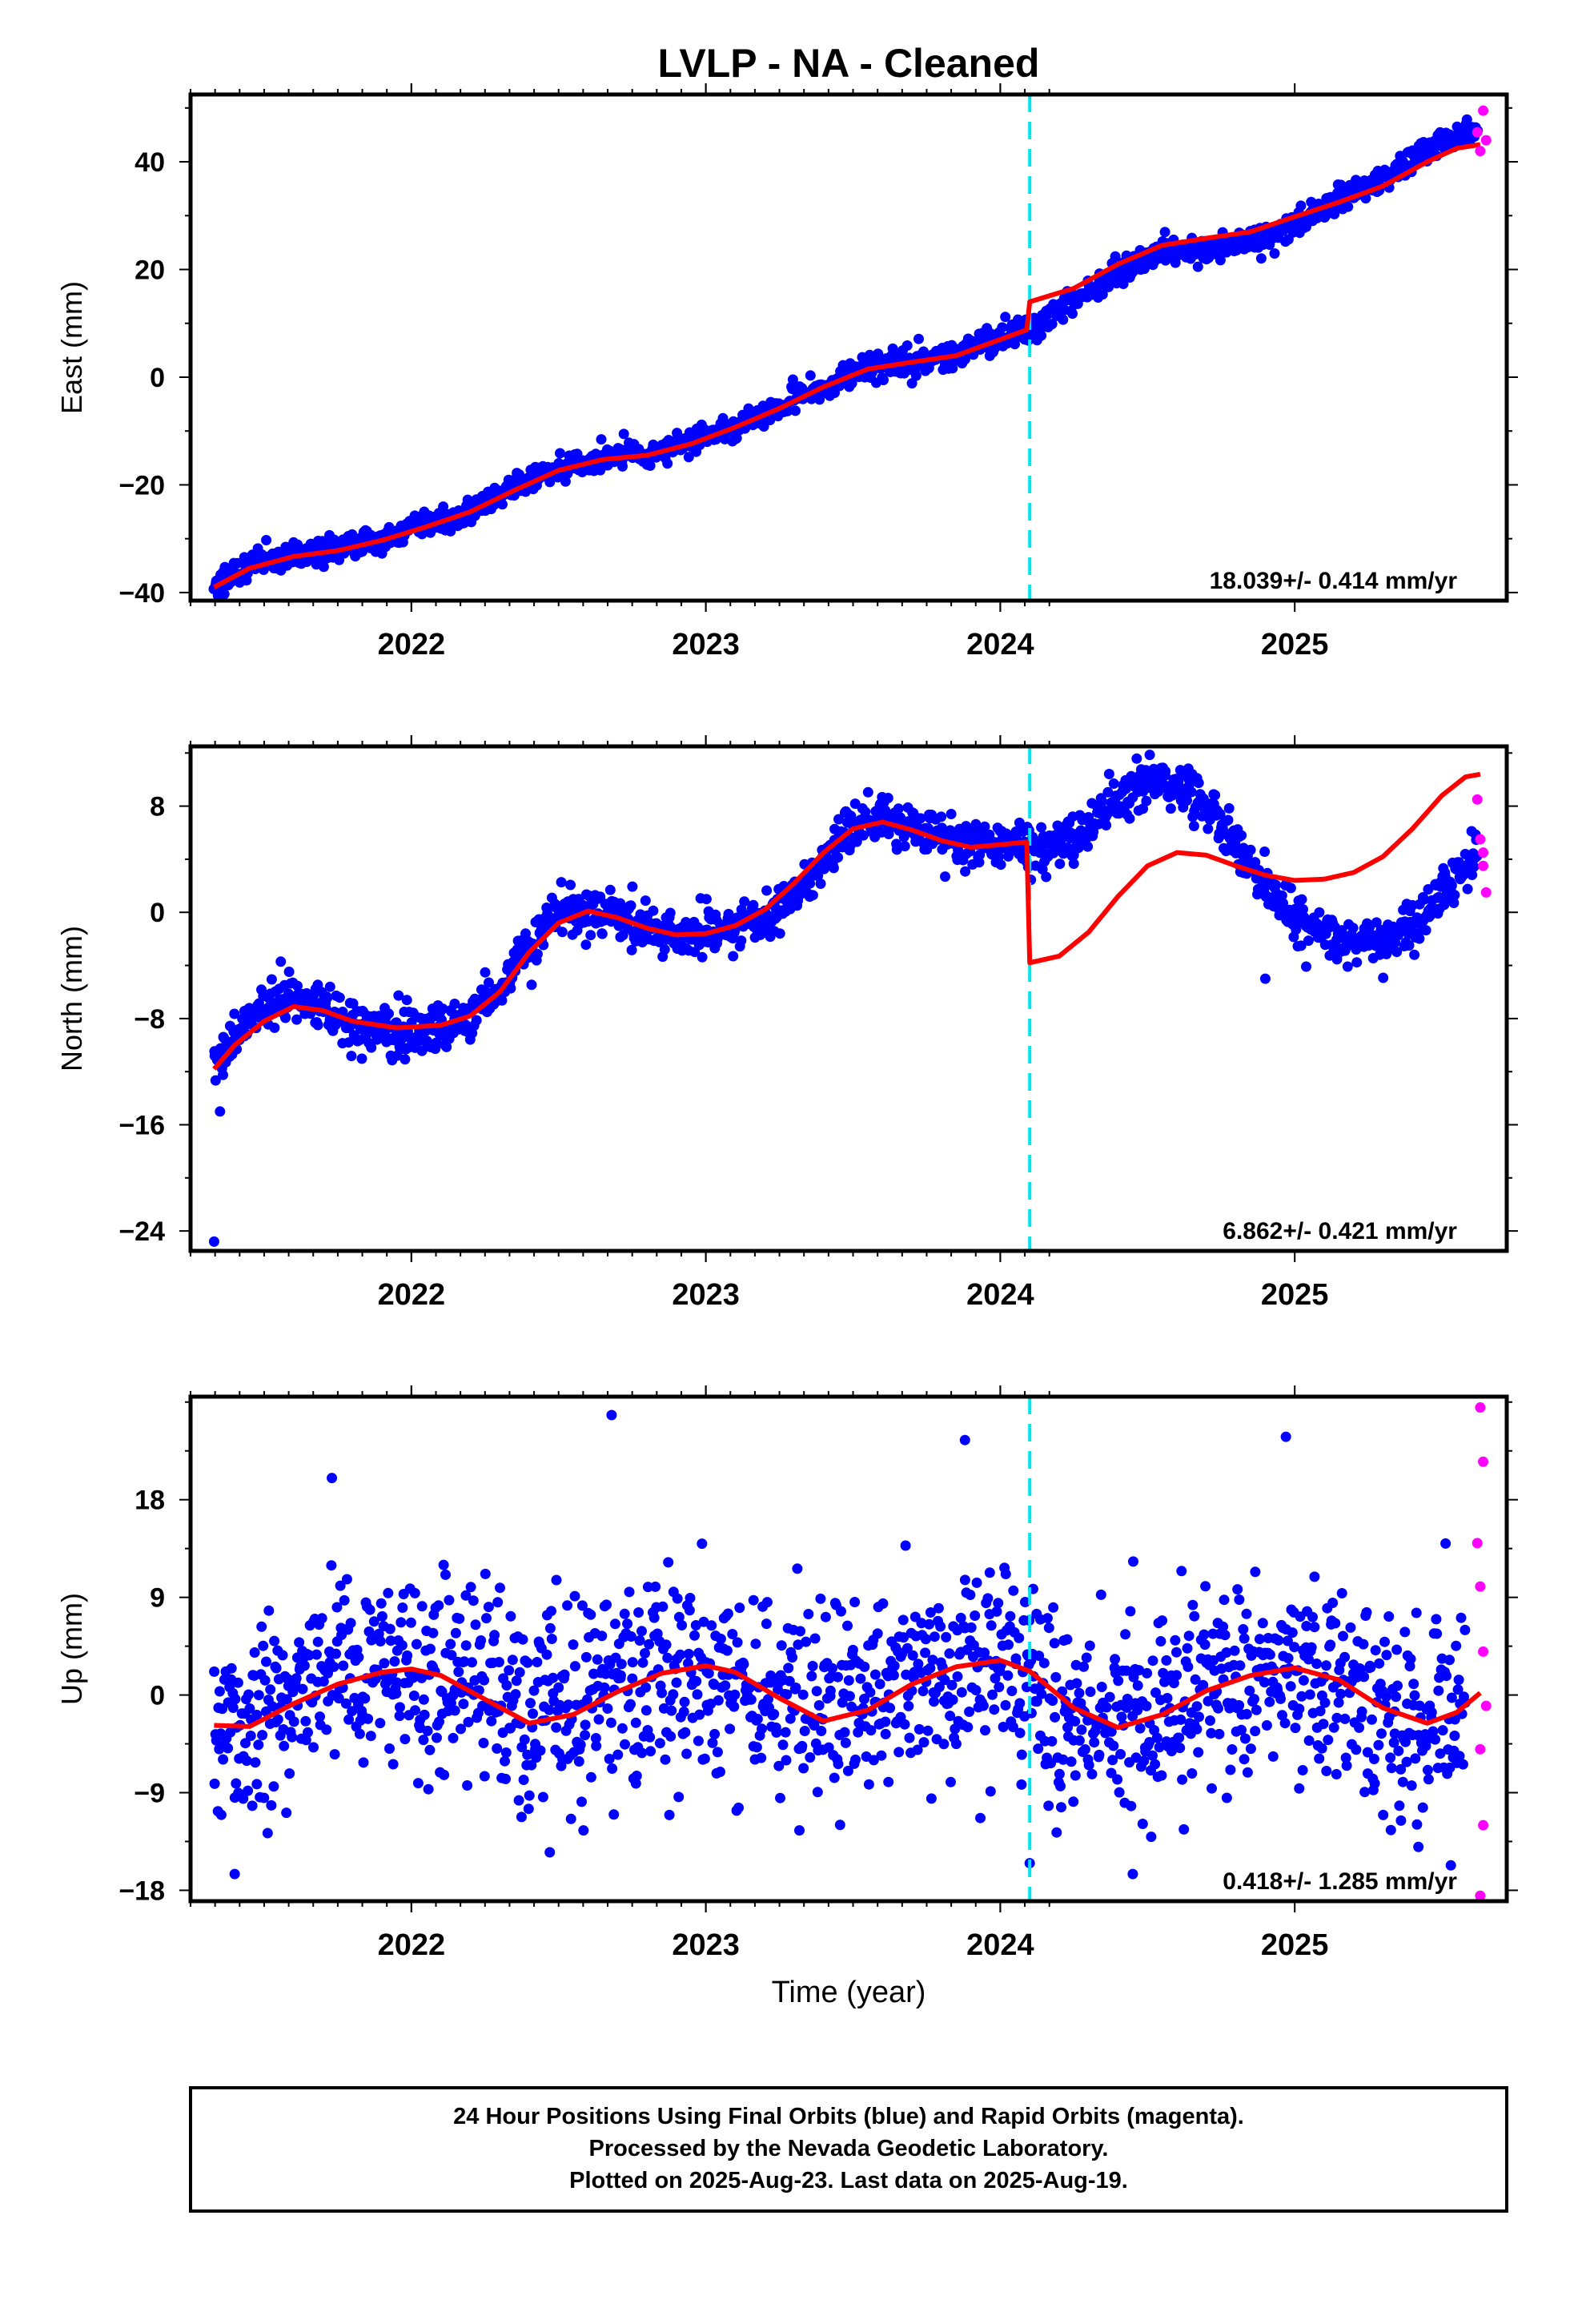  I want to click on up-rapid-point, so click(1484, 1461).